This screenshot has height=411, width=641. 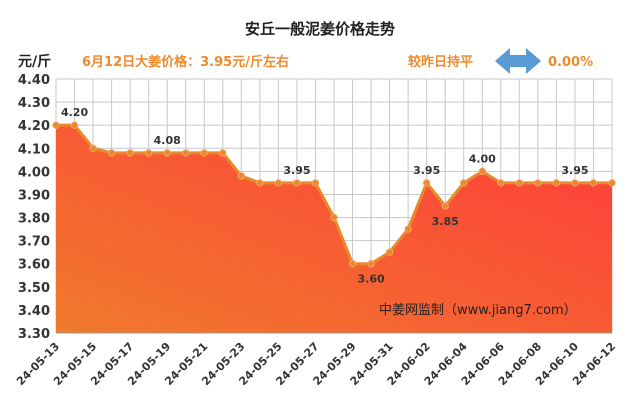 What do you see at coordinates (34, 61) in the screenshot?
I see `y-axis-label: 元/斤` at bounding box center [34, 61].